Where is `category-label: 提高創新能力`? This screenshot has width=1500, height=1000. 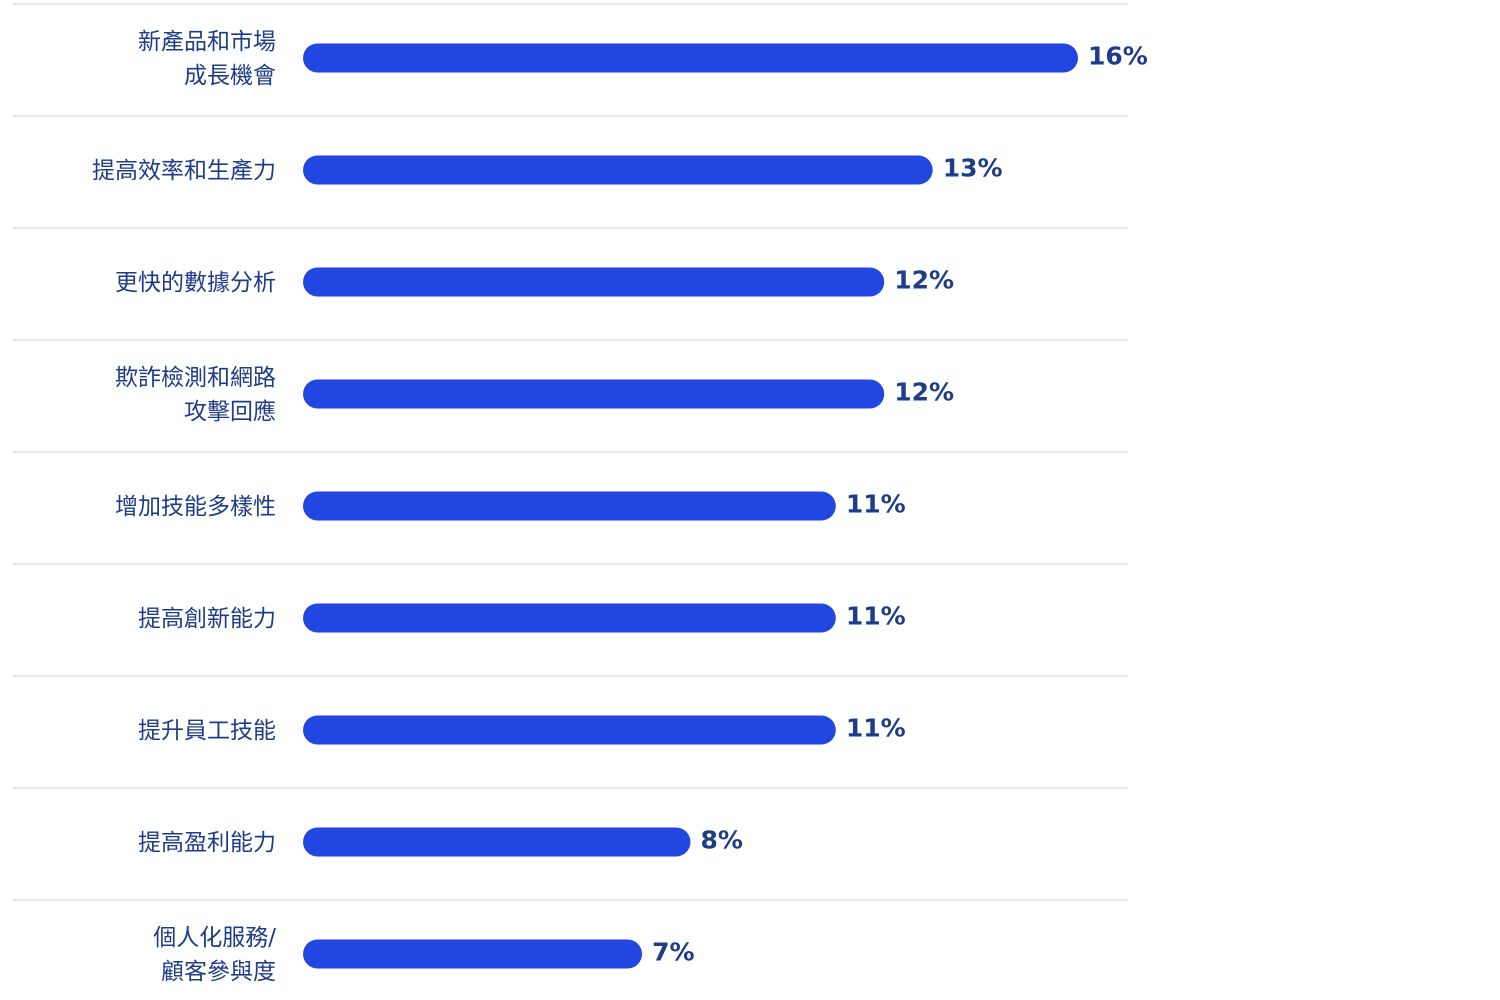 category-label: 提高創新能力 is located at coordinates (207, 619).